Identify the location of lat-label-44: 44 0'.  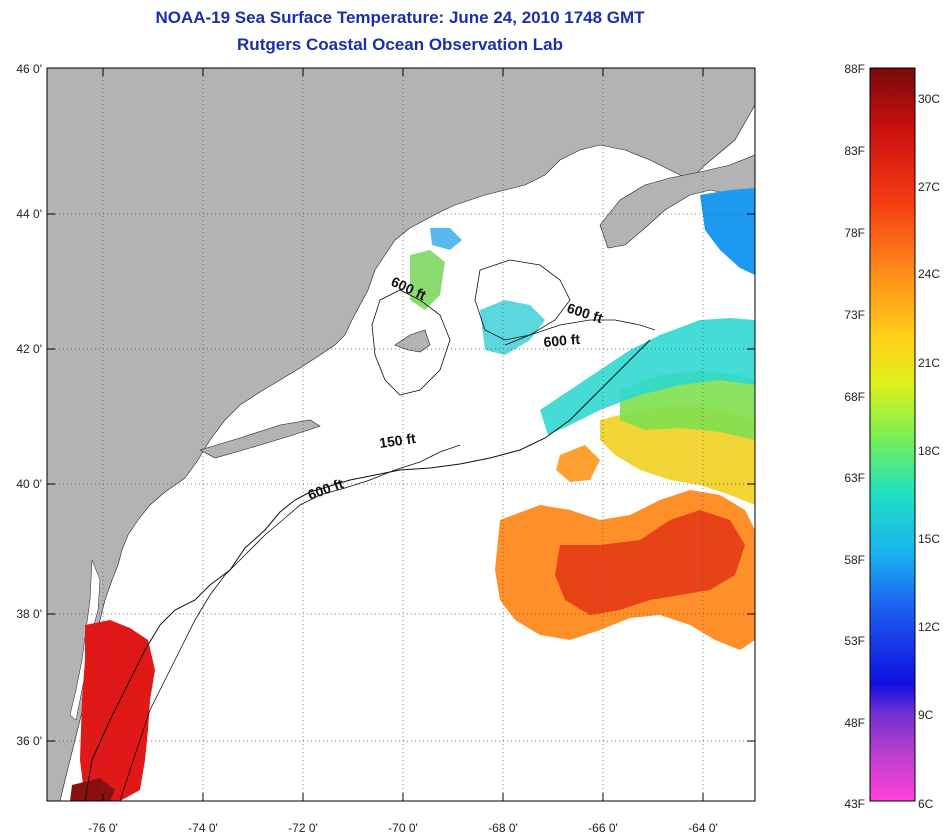
(29, 214).